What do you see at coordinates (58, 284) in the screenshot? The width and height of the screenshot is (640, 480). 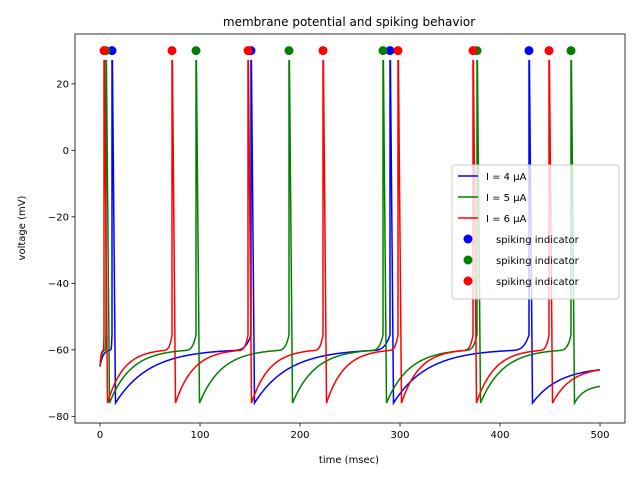 I see `y-tick-label: −40` at bounding box center [58, 284].